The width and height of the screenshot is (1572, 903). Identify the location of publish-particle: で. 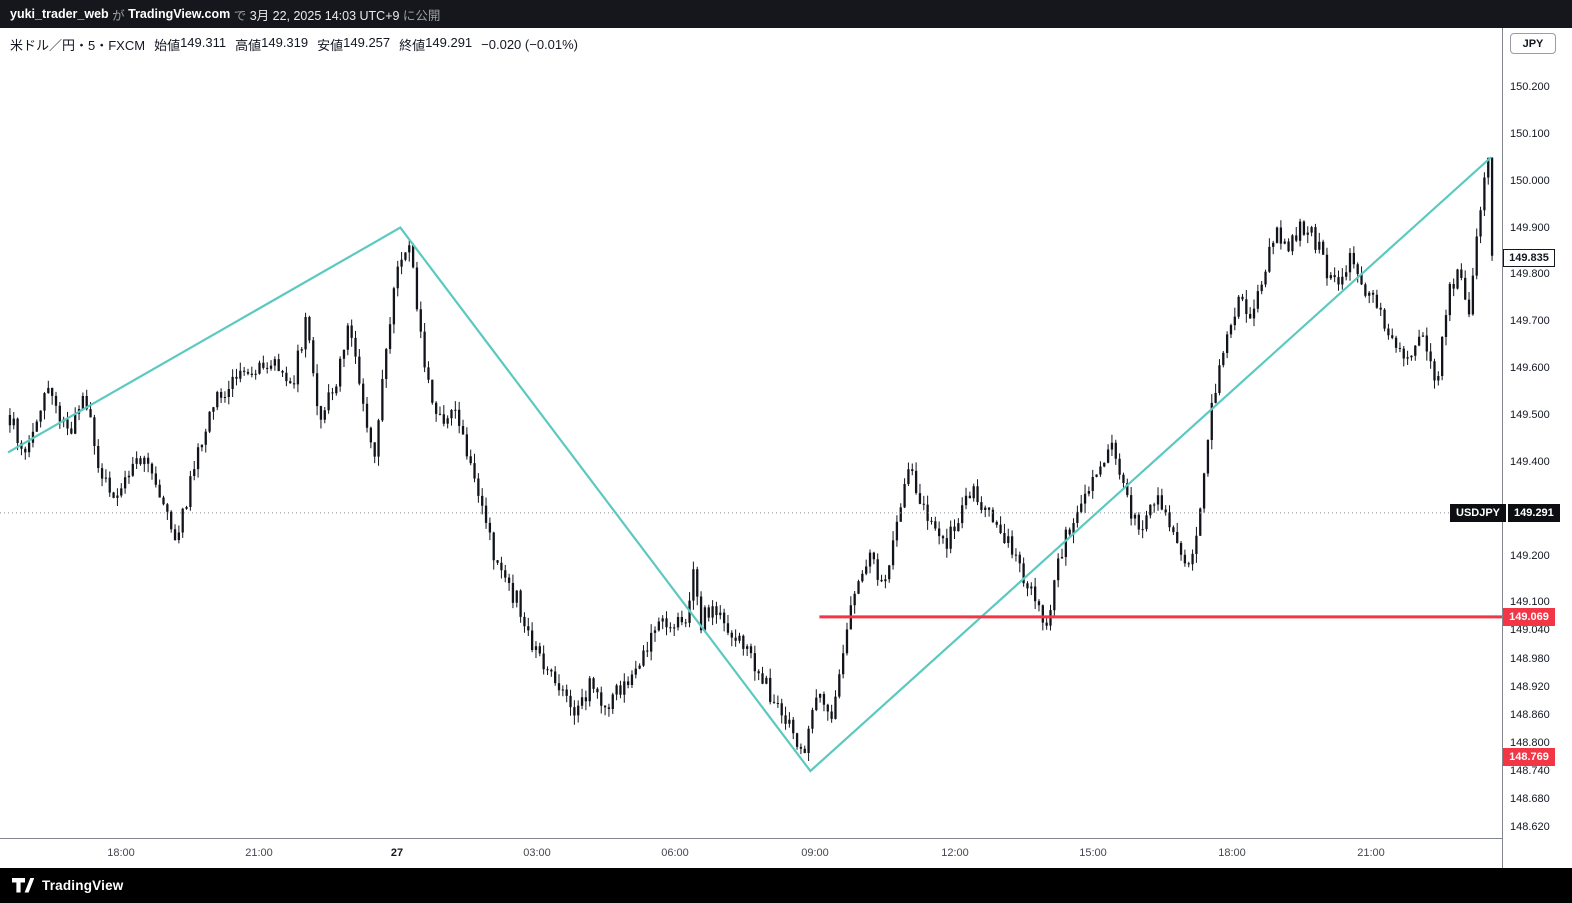
(240, 15).